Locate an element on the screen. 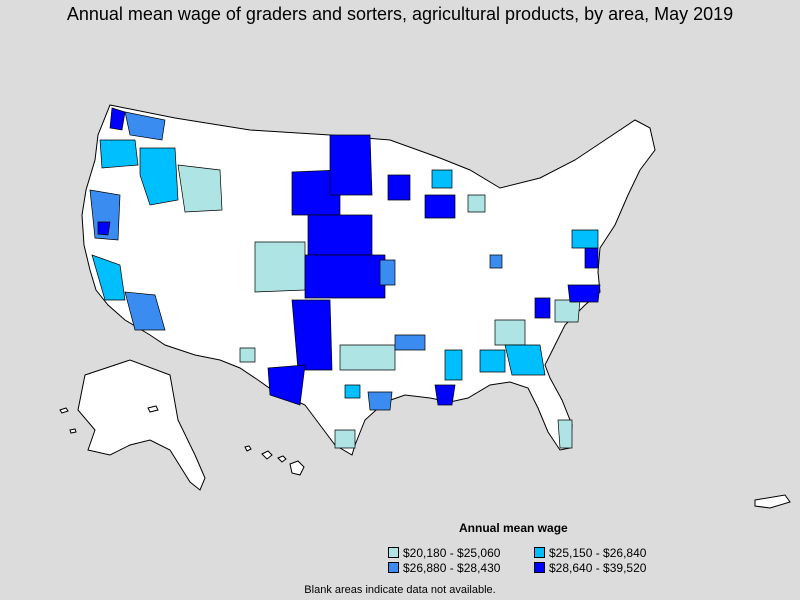 The width and height of the screenshot is (800, 600). legend-item-4: $28,640 - $39,520 is located at coordinates (590, 568).